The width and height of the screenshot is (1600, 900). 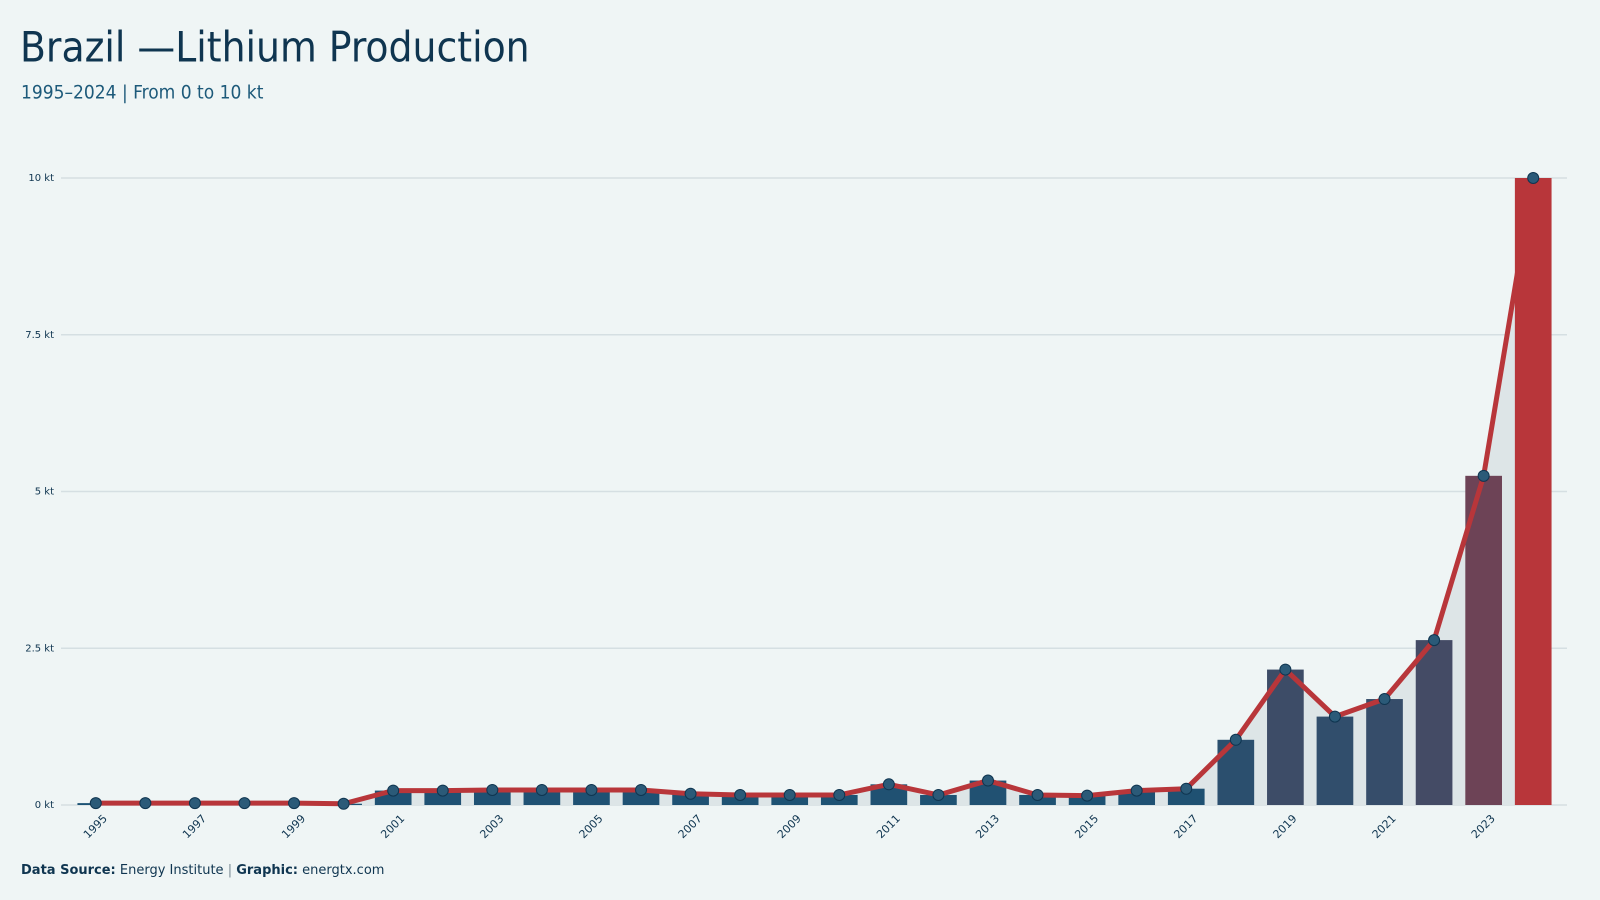 I want to click on source: Energy Institute, so click(x=172, y=870).